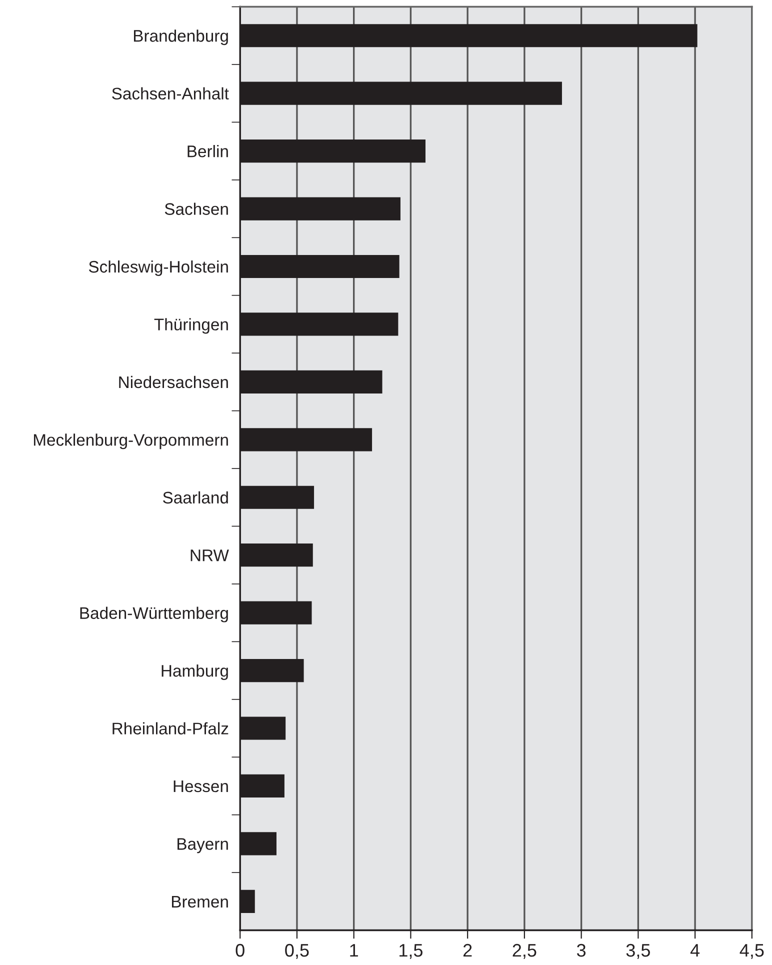  Describe the element at coordinates (196, 208) in the screenshot. I see `y-tick-label: Sachsen` at that location.